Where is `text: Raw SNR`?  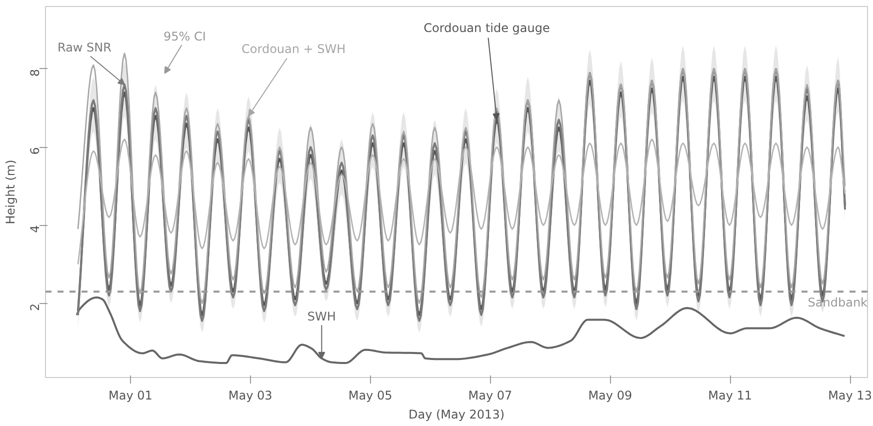
text: Raw SNR is located at coordinates (85, 47).